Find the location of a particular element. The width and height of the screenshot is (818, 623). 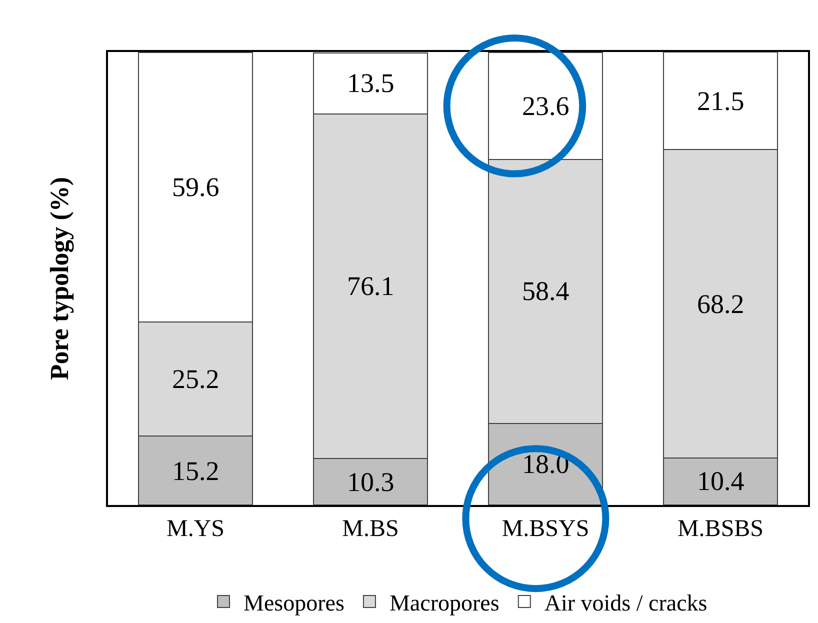

data-label: 15.2 is located at coordinates (196, 471).